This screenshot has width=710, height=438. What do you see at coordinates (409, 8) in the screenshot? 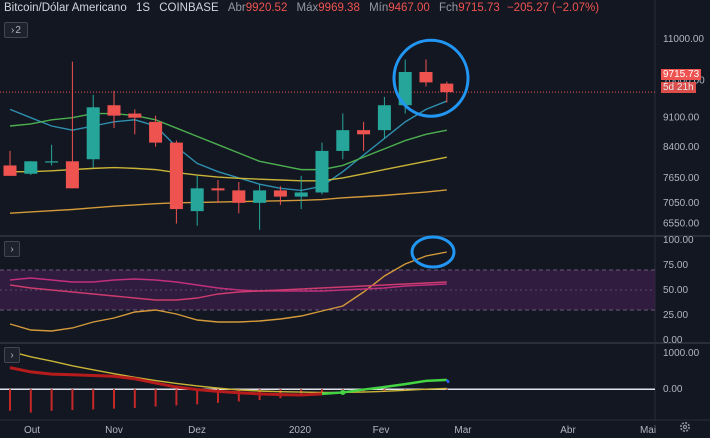
I see `low-value: 9467.00` at bounding box center [409, 8].